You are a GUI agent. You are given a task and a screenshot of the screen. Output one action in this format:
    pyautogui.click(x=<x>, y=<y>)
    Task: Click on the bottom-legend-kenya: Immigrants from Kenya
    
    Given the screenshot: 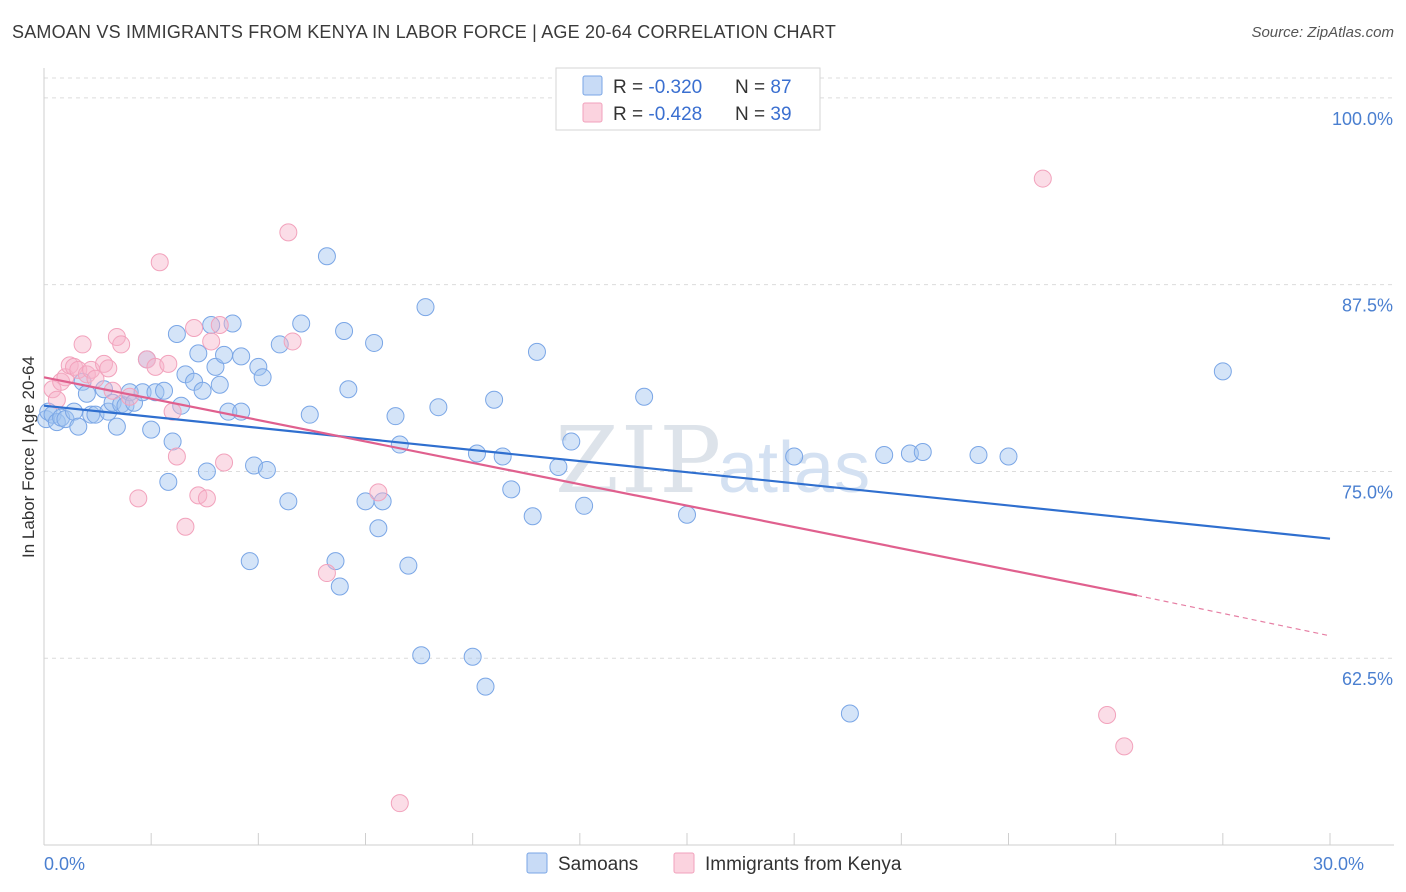 What is the action you would take?
    pyautogui.click(x=803, y=864)
    